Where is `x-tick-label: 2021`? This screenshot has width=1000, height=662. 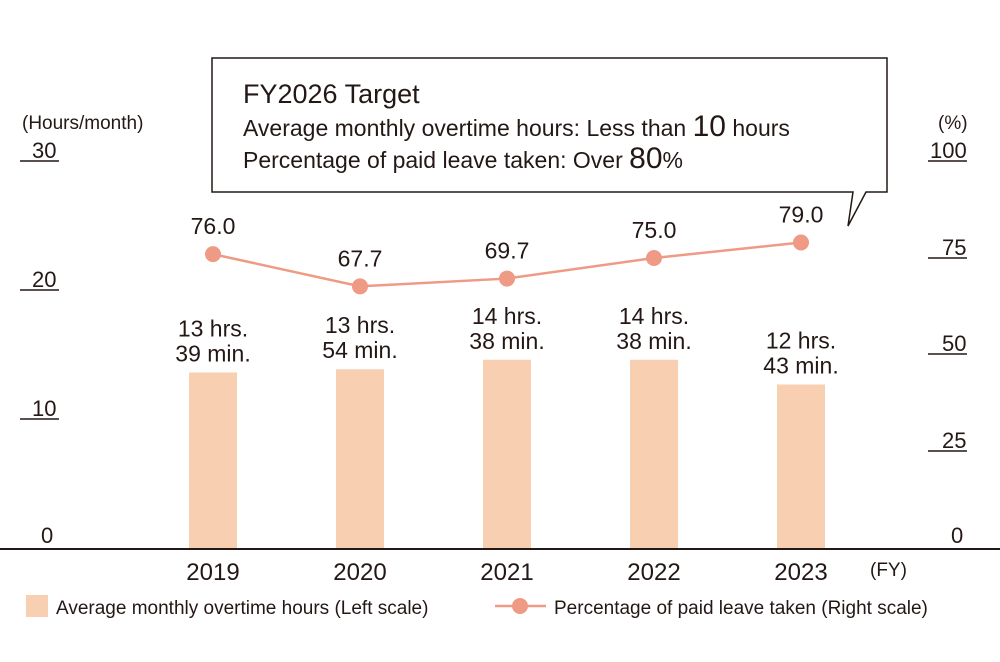 x-tick-label: 2021 is located at coordinates (506, 572).